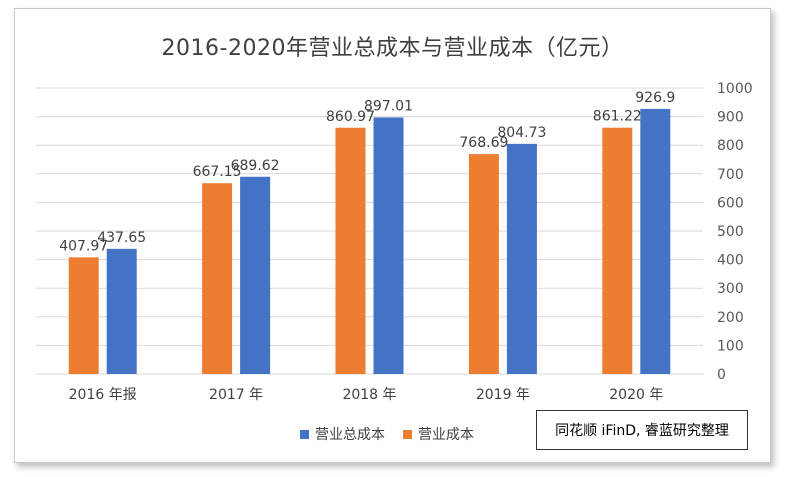  What do you see at coordinates (387, 434) in the screenshot?
I see `chart-legend: 营业总成本 营业成本` at bounding box center [387, 434].